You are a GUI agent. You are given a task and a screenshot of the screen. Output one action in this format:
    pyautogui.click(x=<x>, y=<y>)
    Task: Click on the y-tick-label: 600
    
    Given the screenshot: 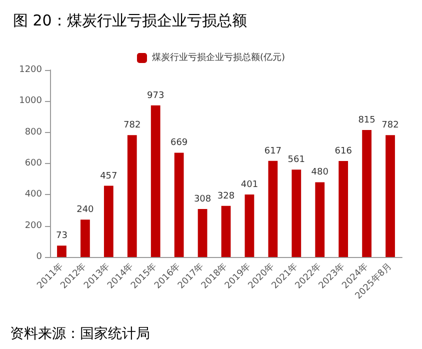 What is the action you would take?
    pyautogui.click(x=33, y=163)
    